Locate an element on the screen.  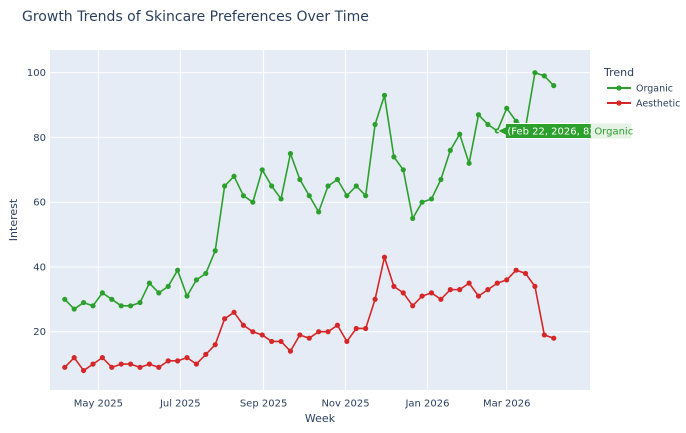
tooltip-series-name: Organic is located at coordinates (613, 131).